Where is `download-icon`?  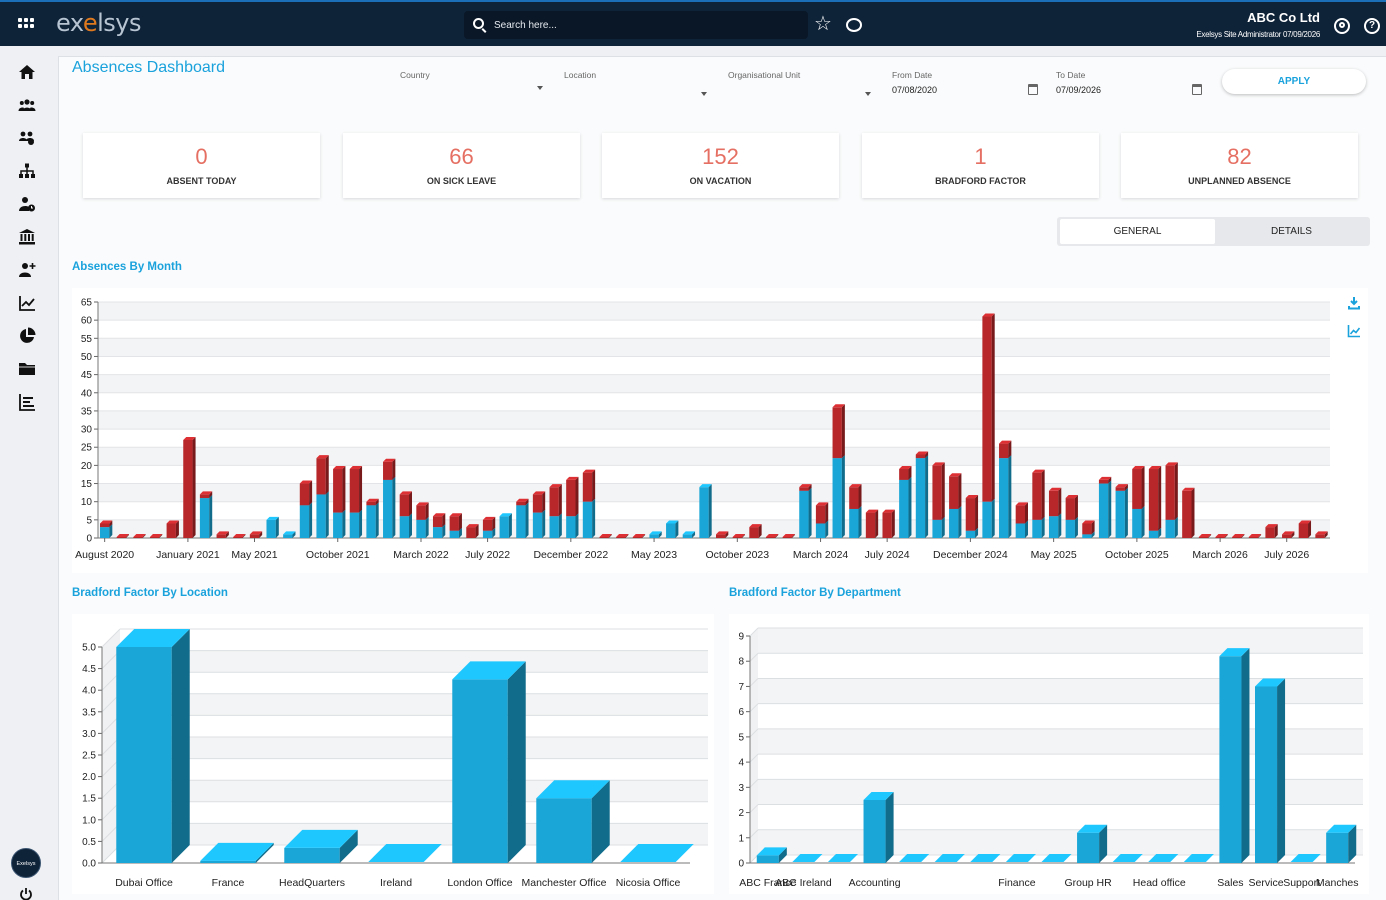
download-icon is located at coordinates (1354, 303).